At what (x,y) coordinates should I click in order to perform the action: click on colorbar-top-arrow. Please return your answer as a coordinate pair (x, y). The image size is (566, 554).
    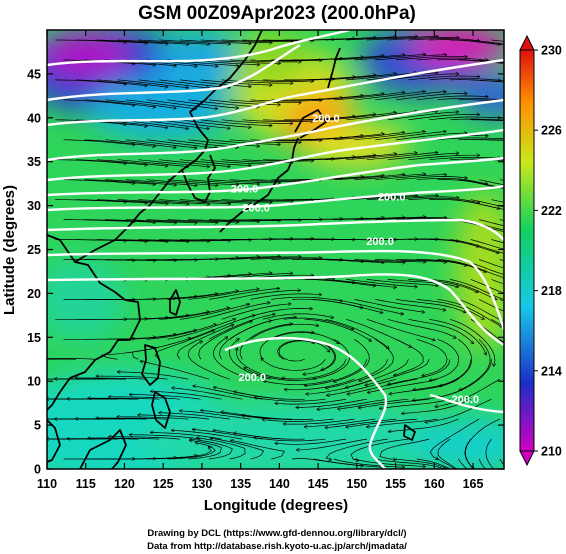
    Looking at the image, I should click on (527, 42).